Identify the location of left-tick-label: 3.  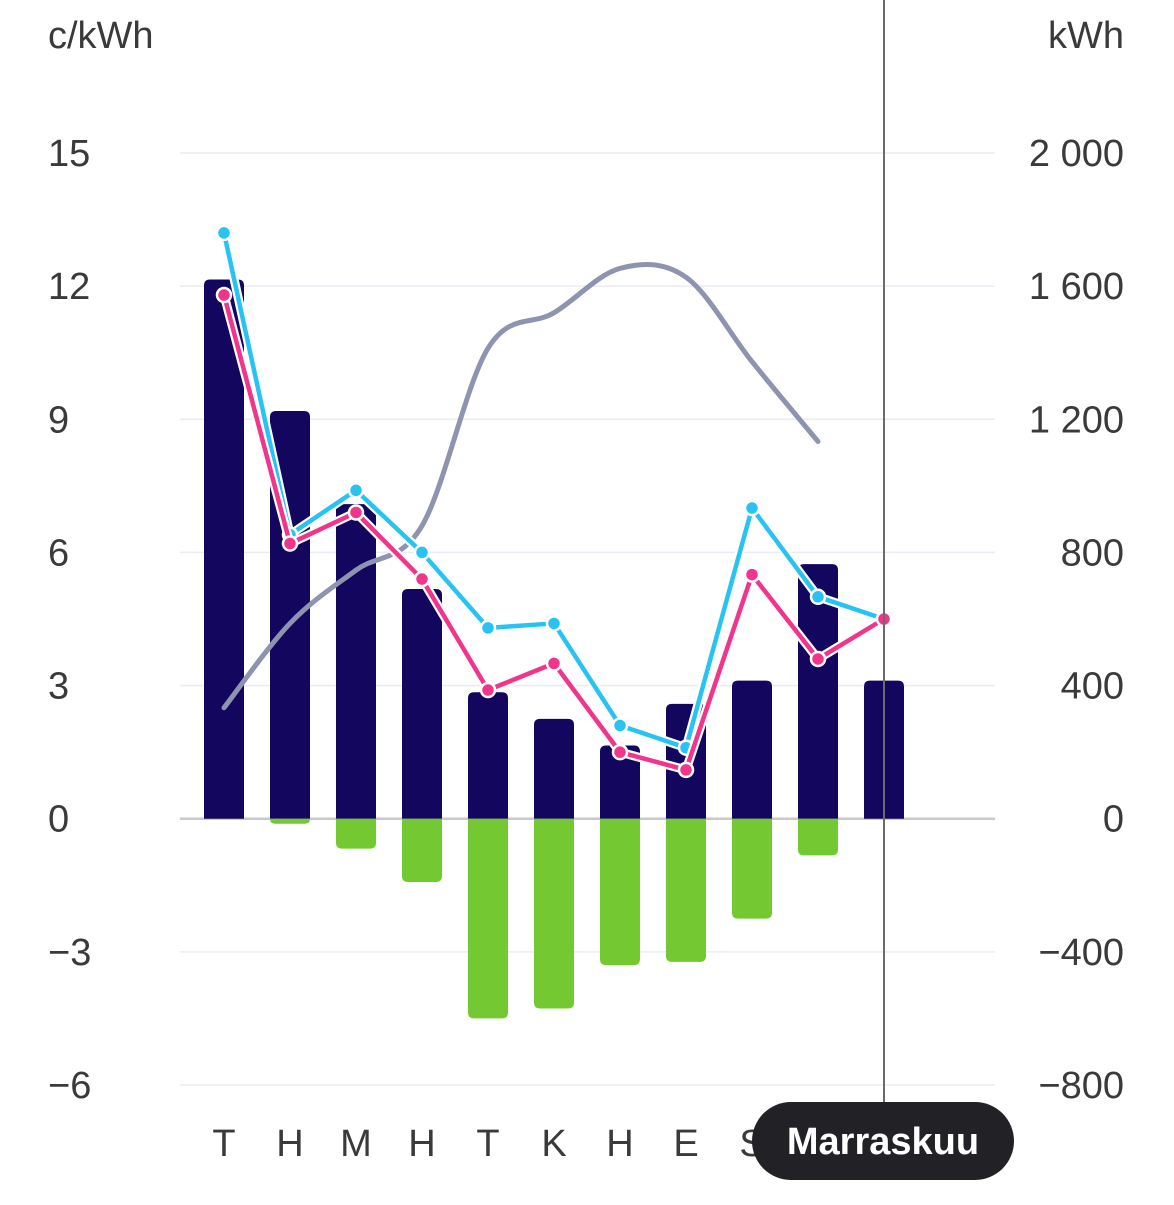
(58, 687).